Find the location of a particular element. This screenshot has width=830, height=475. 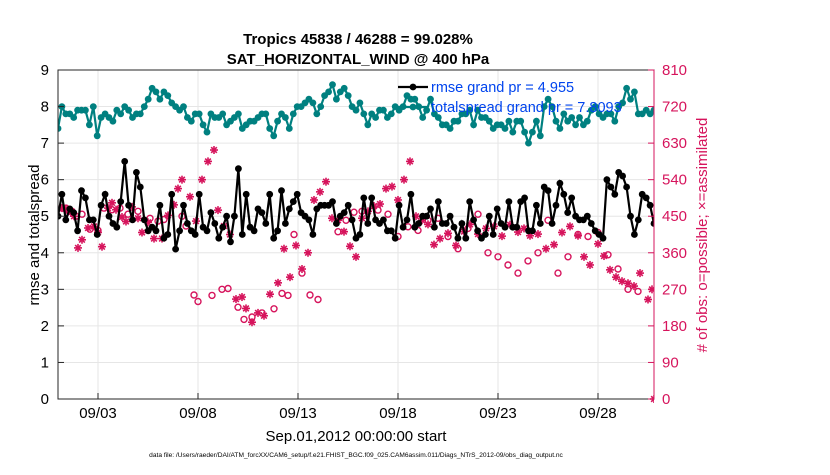

legend-marker-rmse is located at coordinates (413, 87).